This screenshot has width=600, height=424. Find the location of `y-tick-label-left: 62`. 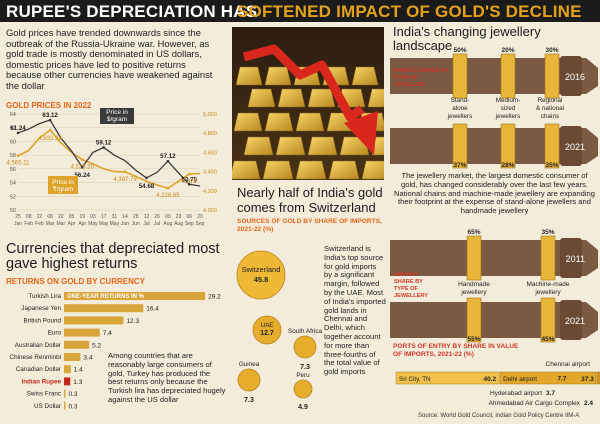

y-tick-label-left: 62 is located at coordinates (13, 129).